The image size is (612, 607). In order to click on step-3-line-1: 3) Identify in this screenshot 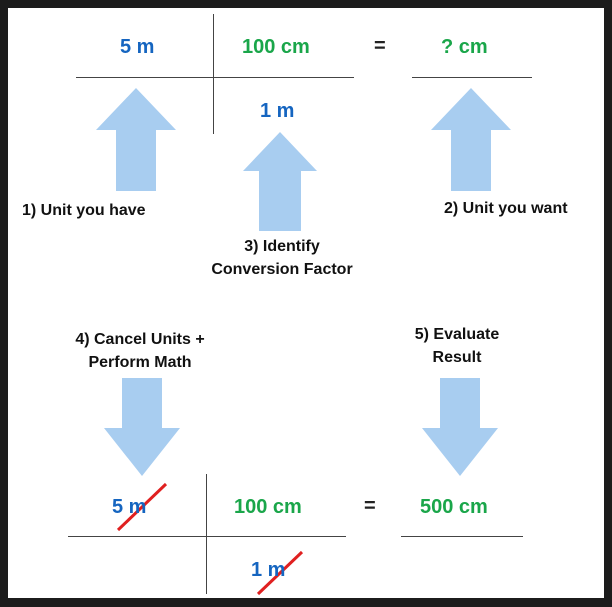, I will do `click(282, 246)`.